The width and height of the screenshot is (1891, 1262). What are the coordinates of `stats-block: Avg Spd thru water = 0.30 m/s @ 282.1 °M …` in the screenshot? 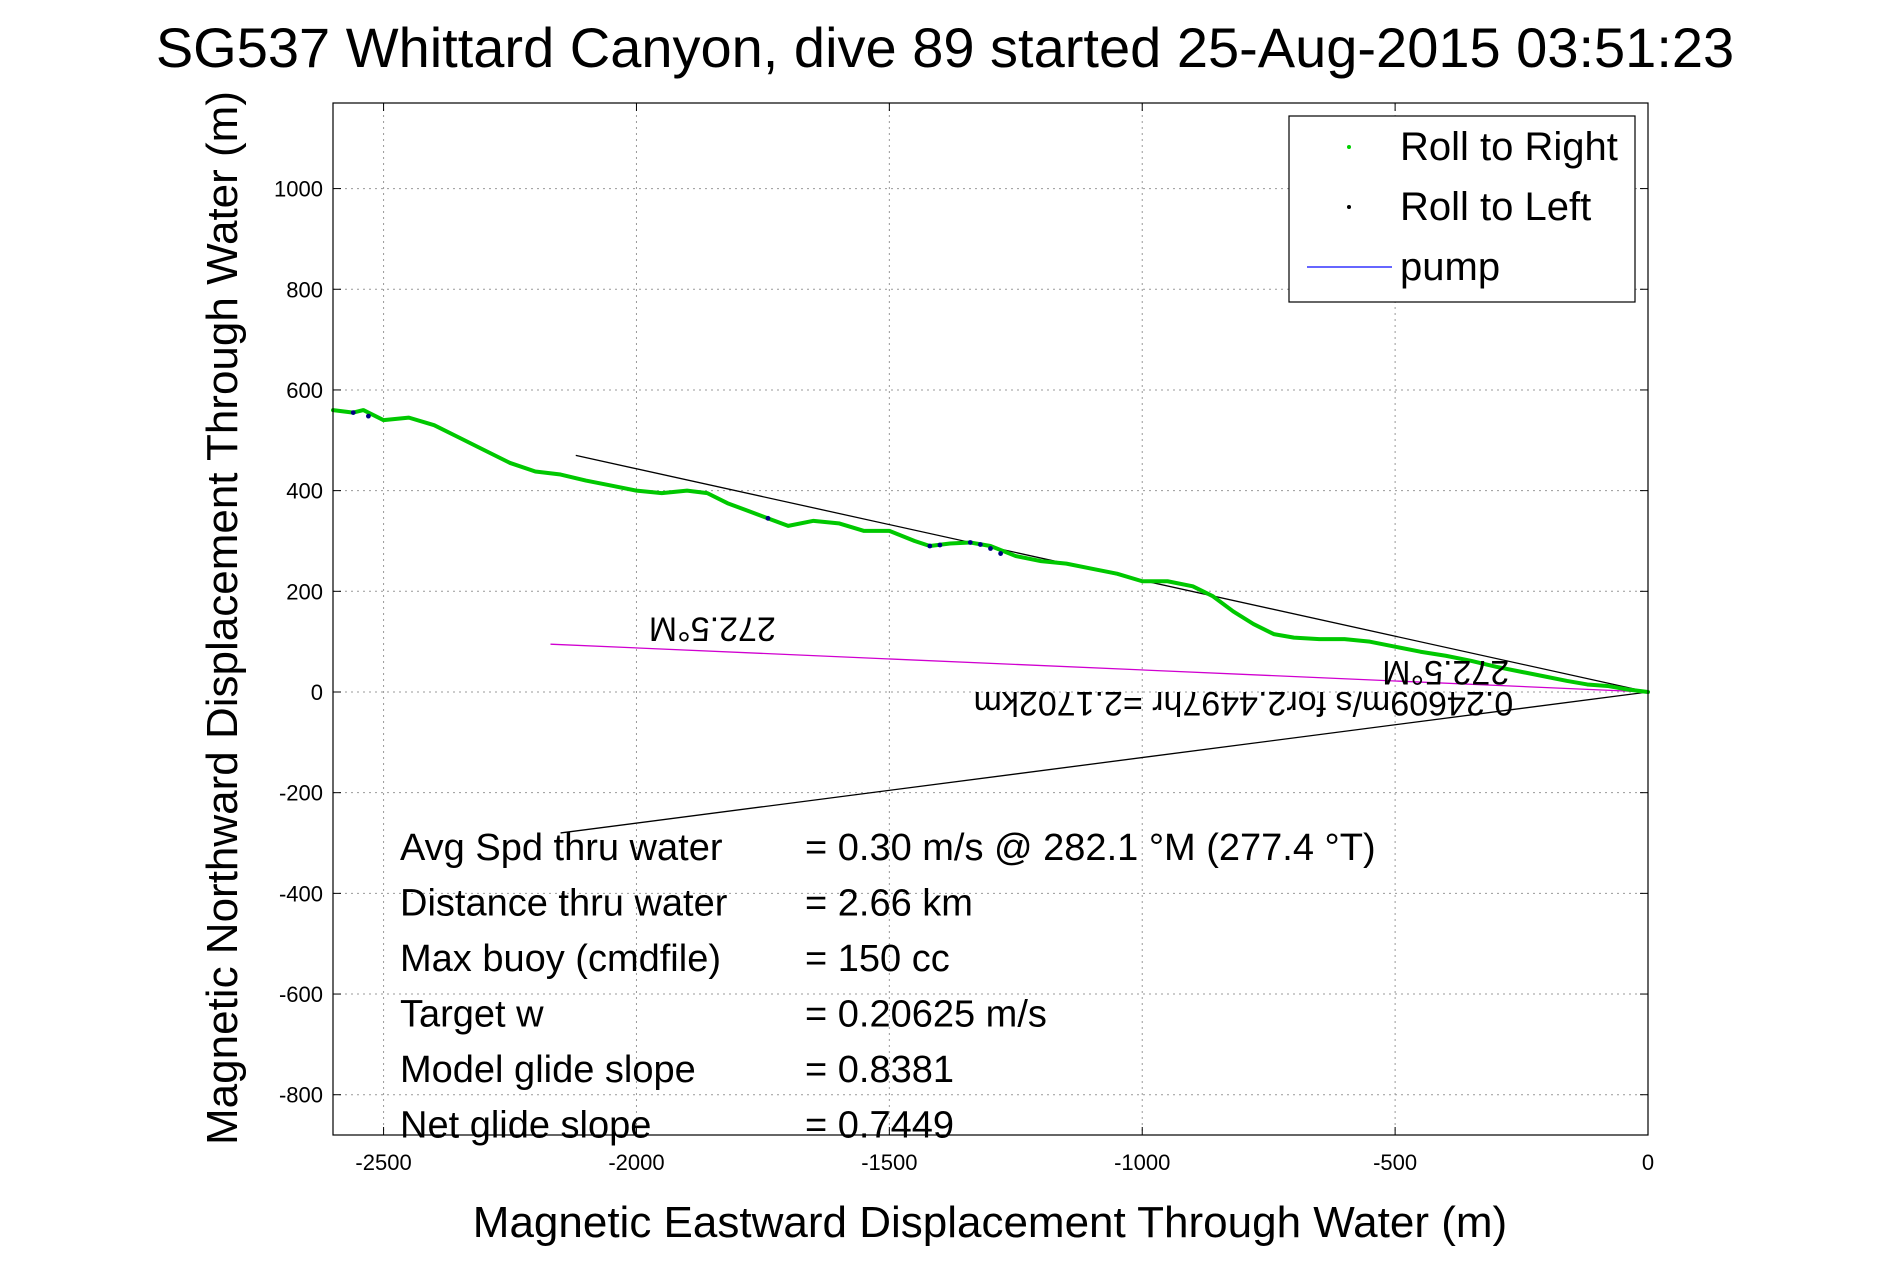 It's located at (888, 987).